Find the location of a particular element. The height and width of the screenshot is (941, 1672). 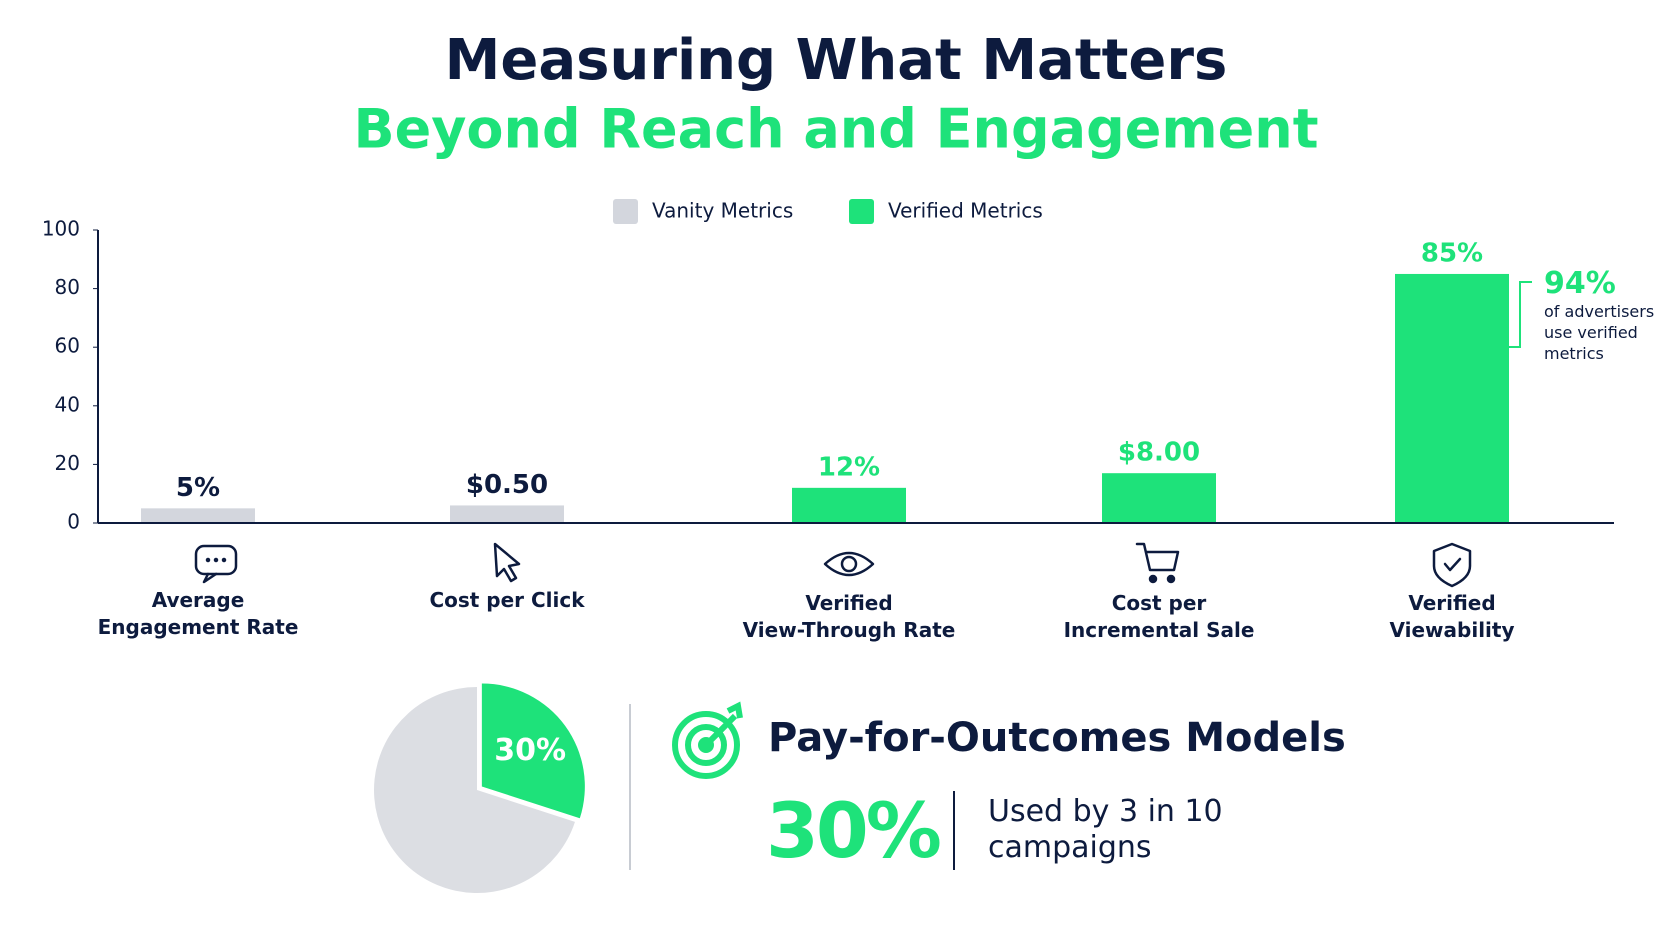

annotation-text: of advertisers use verified metrics is located at coordinates (1599, 332).